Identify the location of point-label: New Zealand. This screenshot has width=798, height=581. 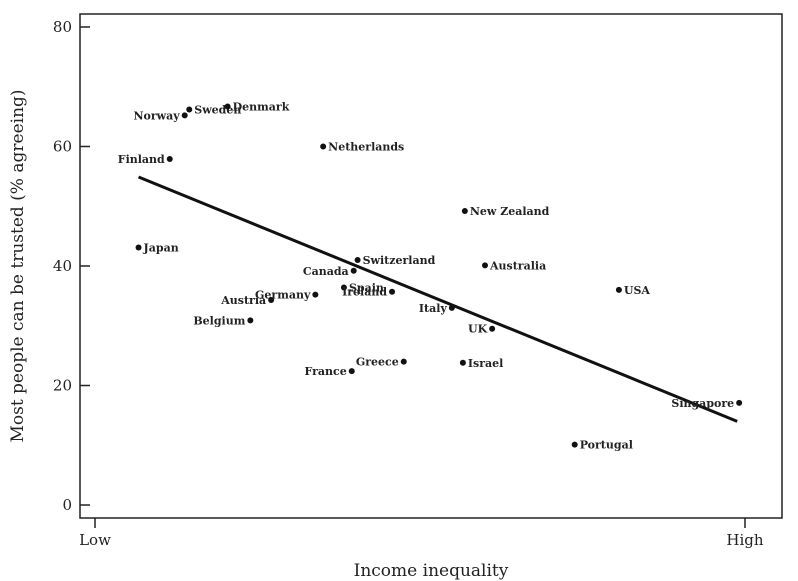
(510, 211).